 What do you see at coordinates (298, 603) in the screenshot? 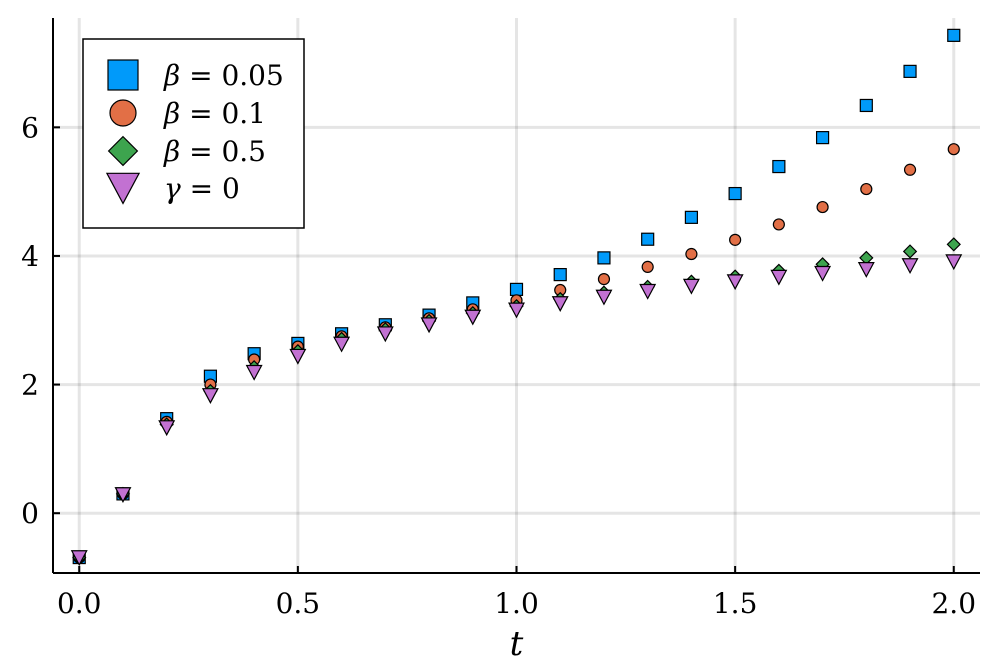
I see `x-tick-label: 0.5` at bounding box center [298, 603].